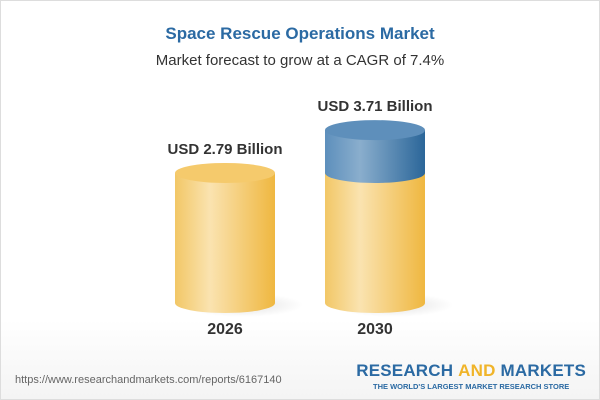  Describe the element at coordinates (375, 156) in the screenshot. I see `bar-growth-2030` at that location.